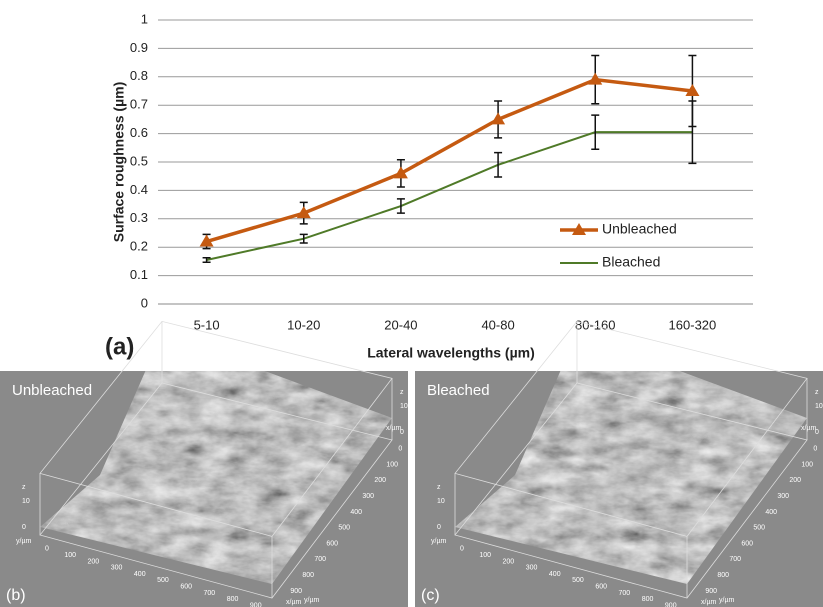 Image resolution: width=823 pixels, height=607 pixels. What do you see at coordinates (449, 196) in the screenshot?
I see `series-line` at bounding box center [449, 196].